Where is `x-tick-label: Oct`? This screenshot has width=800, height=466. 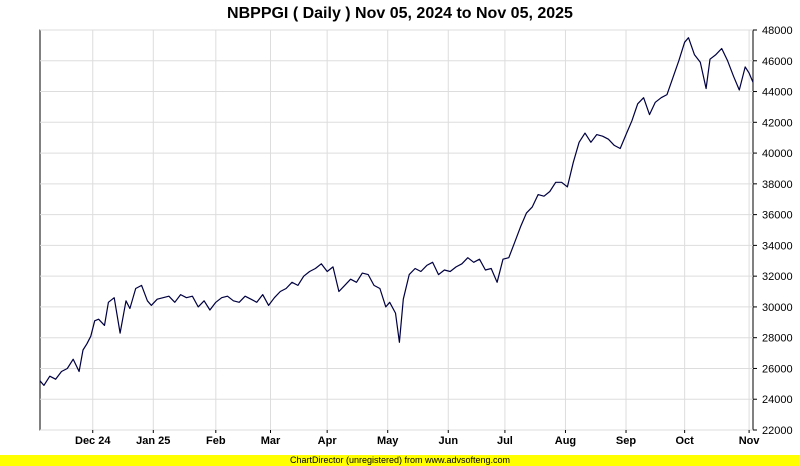
x-tick-label: Oct is located at coordinates (684, 441).